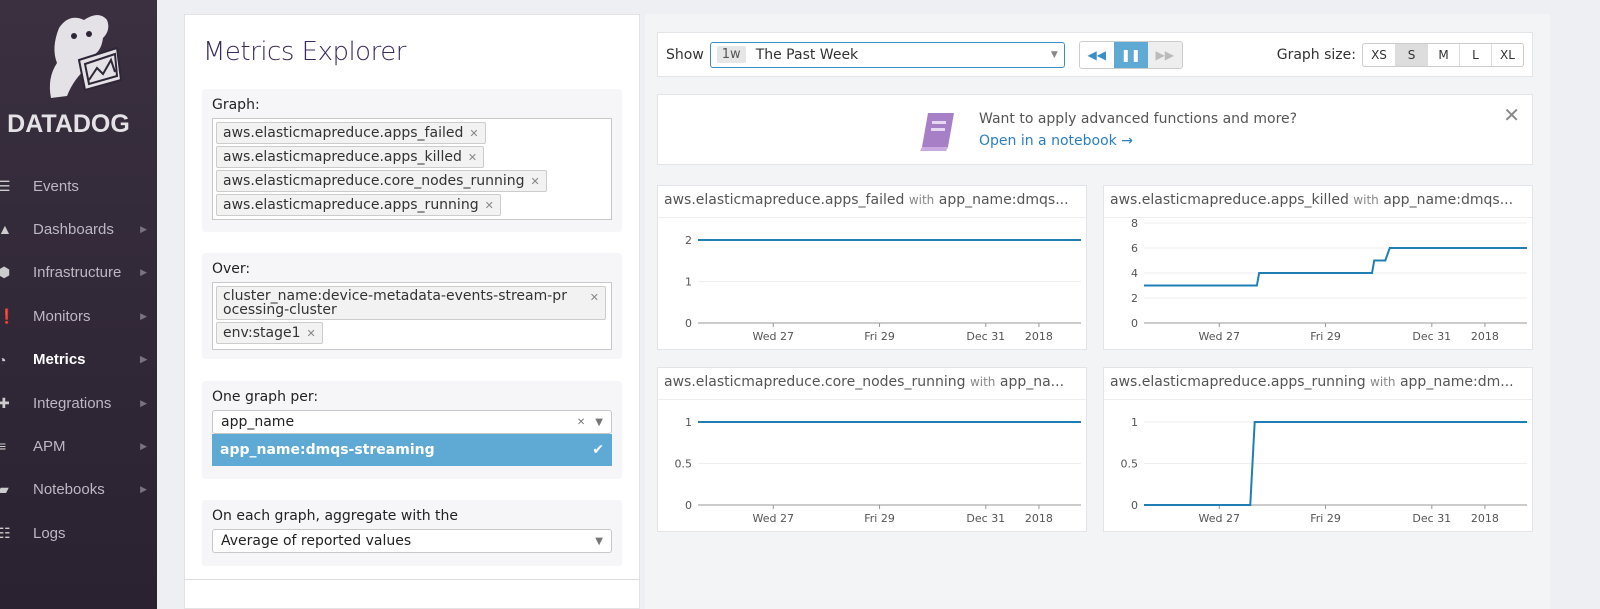  I want to click on notebook-icon, so click(937, 132).